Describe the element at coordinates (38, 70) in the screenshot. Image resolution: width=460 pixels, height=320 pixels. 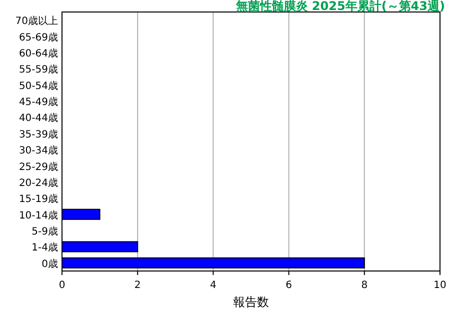
I see `y-tick-label: 55-59歳` at that location.